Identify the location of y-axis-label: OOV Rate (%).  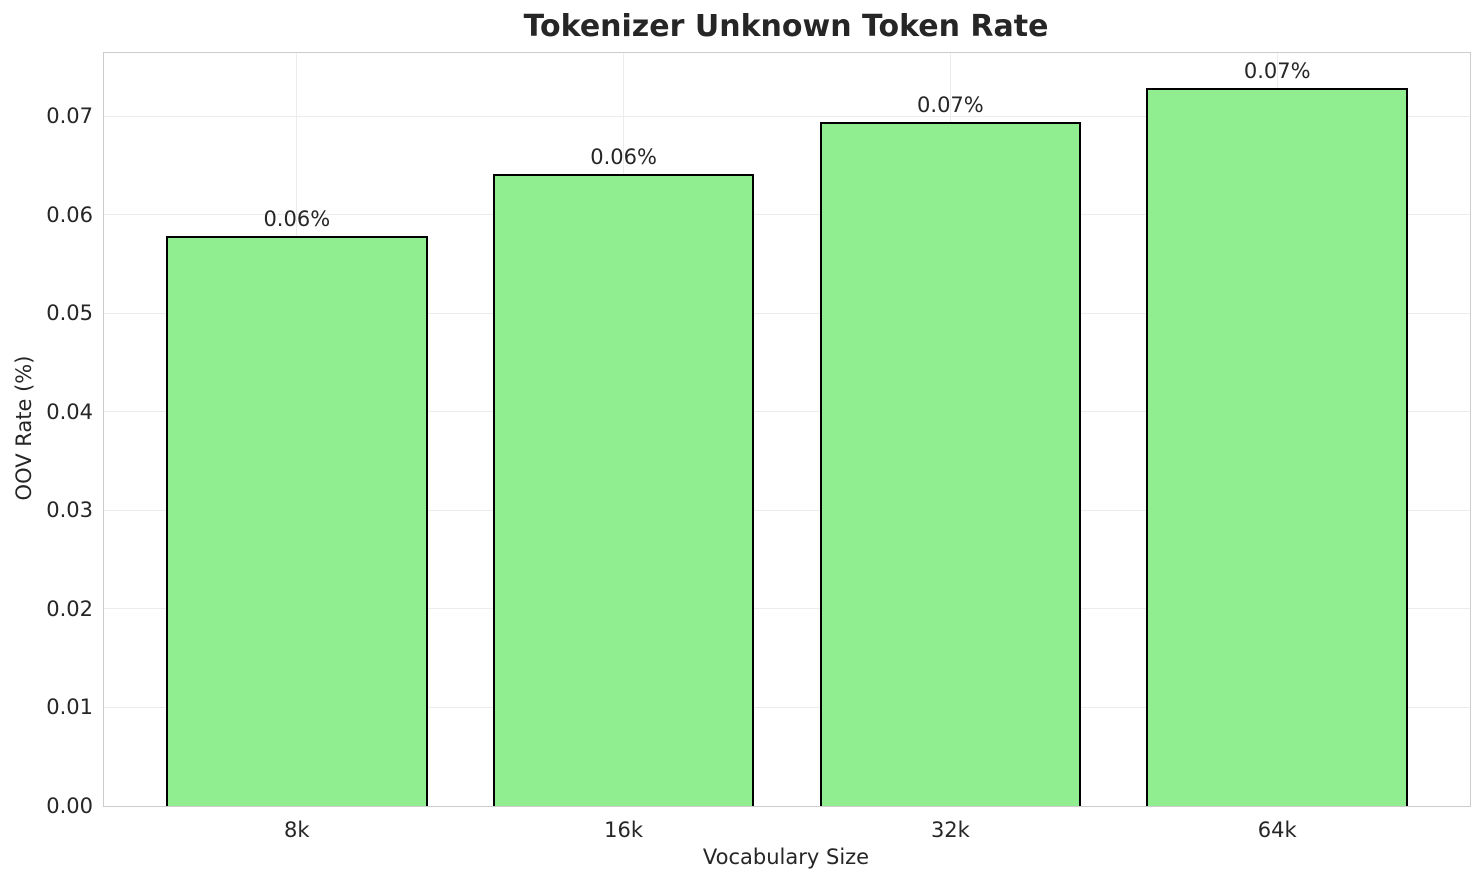
(24, 428).